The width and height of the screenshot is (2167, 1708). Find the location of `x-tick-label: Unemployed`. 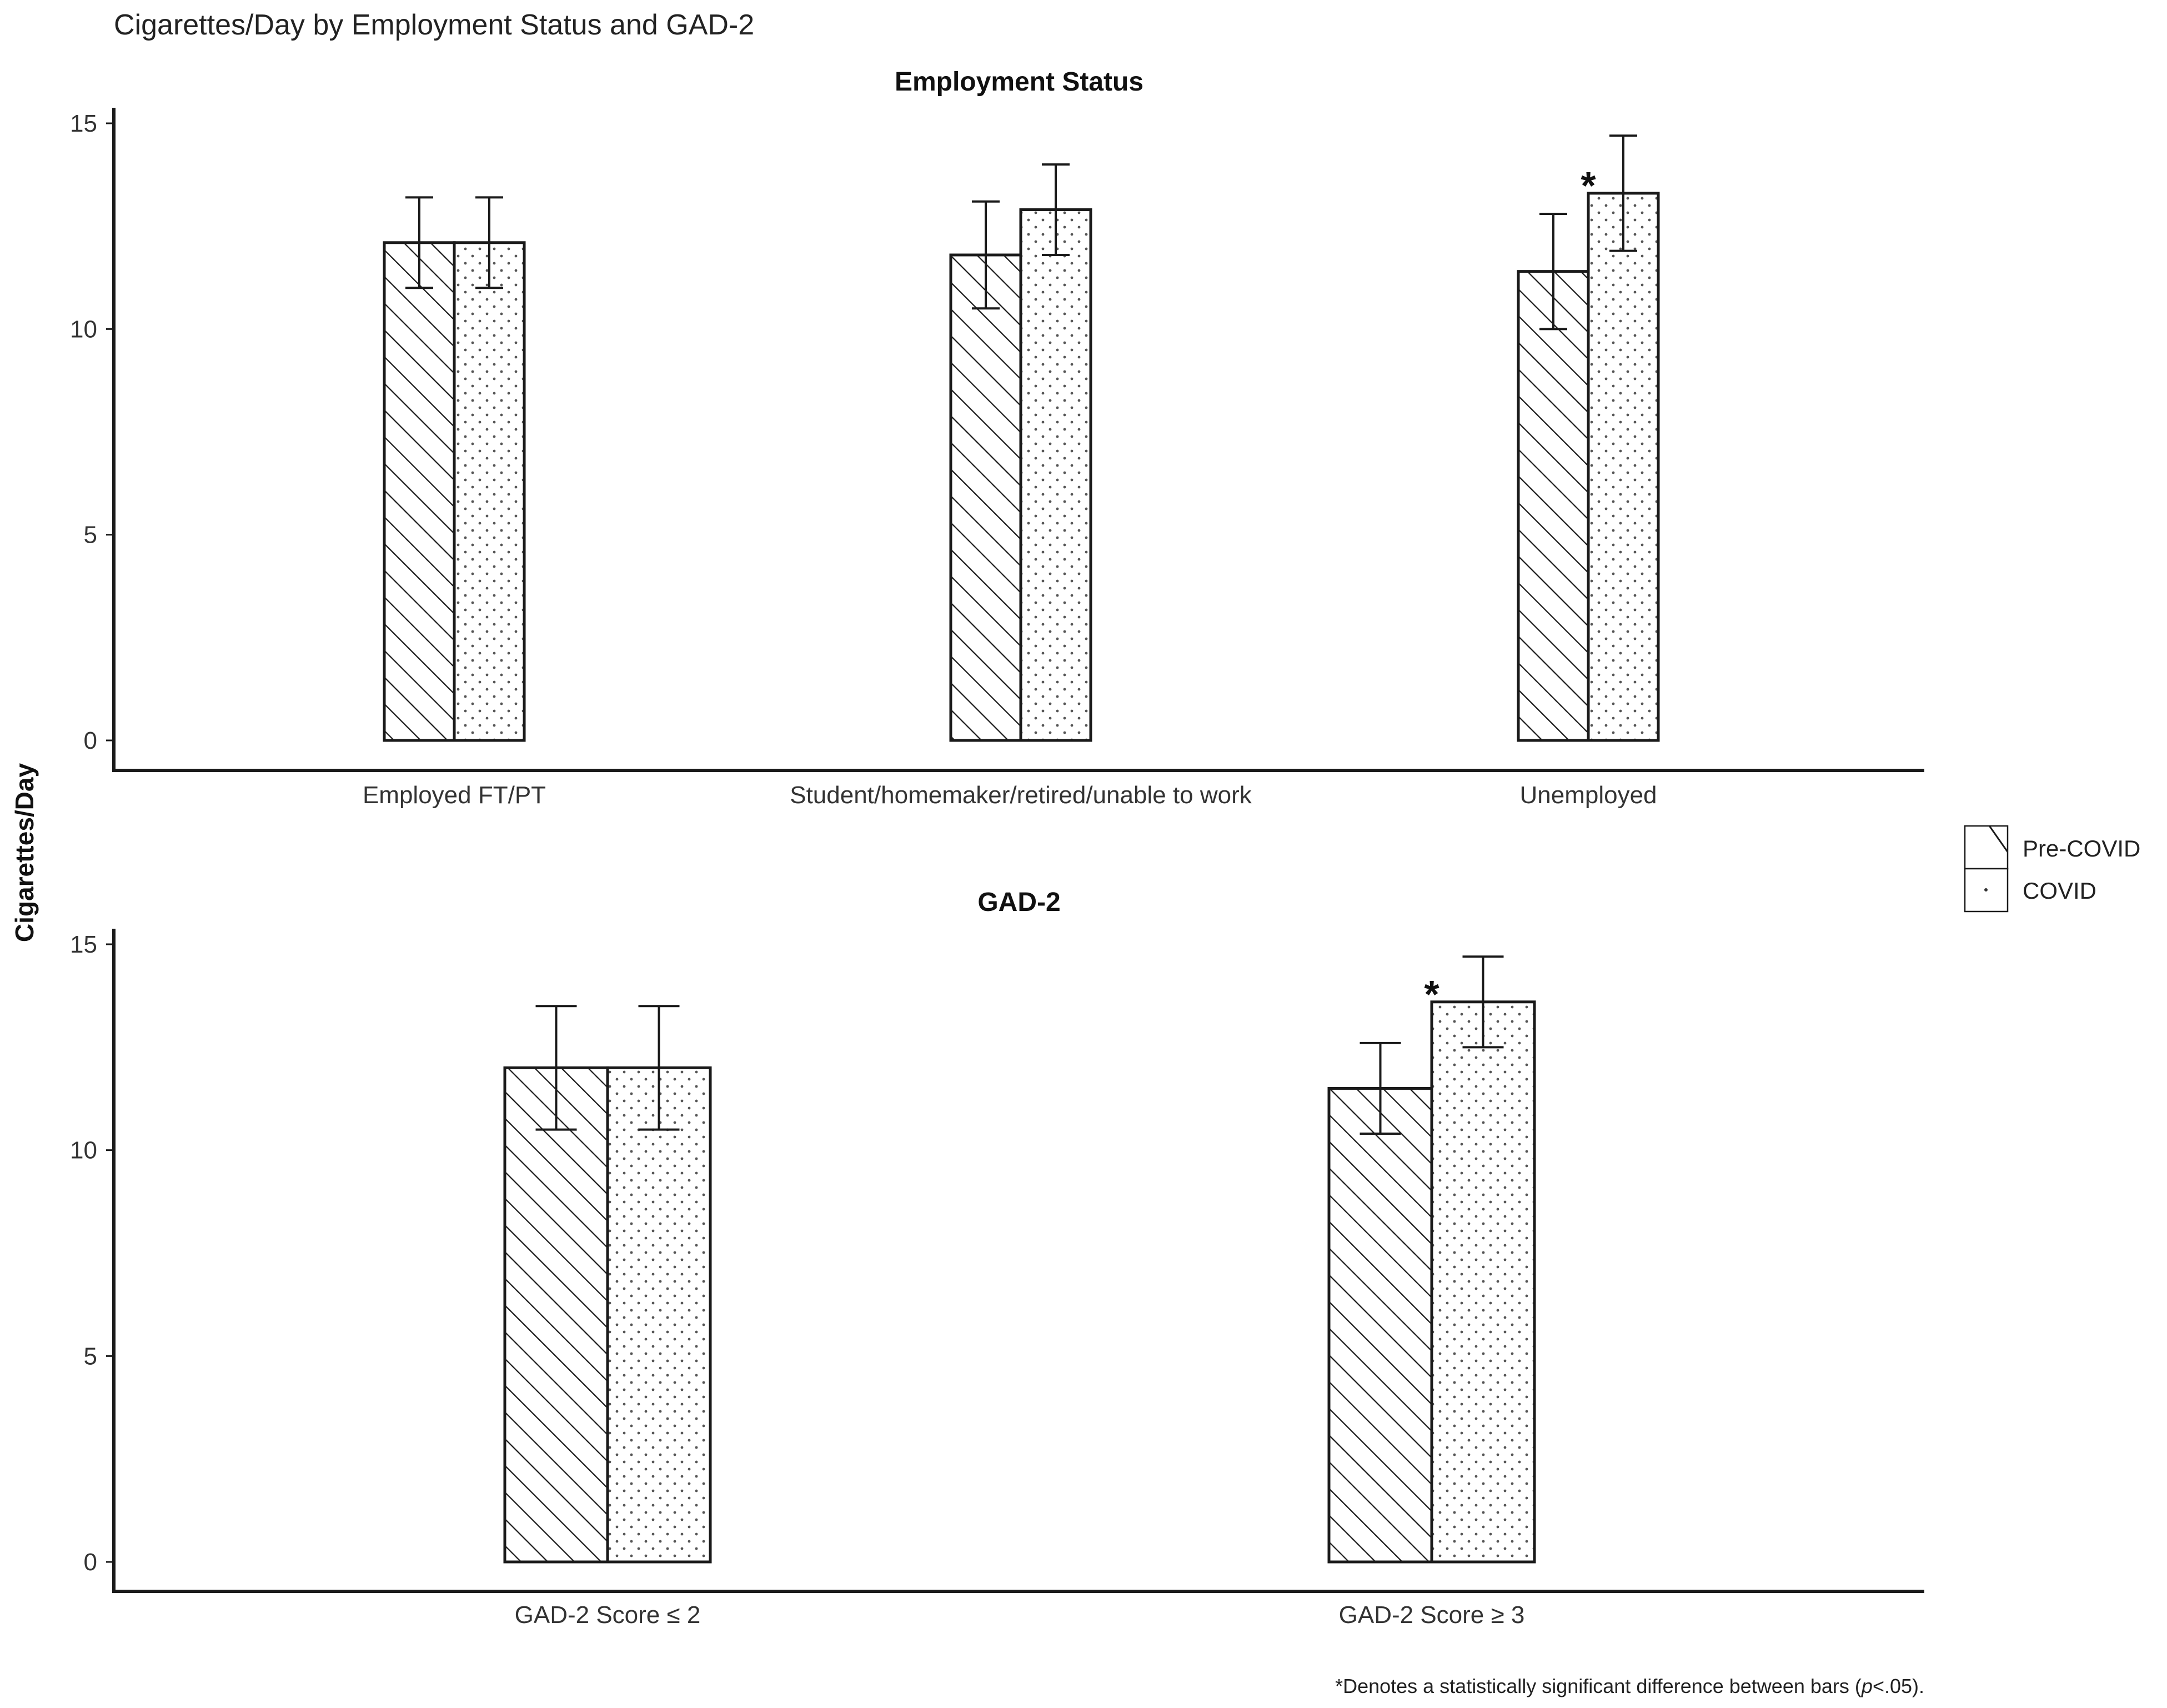

x-tick-label: Unemployed is located at coordinates (1588, 795).